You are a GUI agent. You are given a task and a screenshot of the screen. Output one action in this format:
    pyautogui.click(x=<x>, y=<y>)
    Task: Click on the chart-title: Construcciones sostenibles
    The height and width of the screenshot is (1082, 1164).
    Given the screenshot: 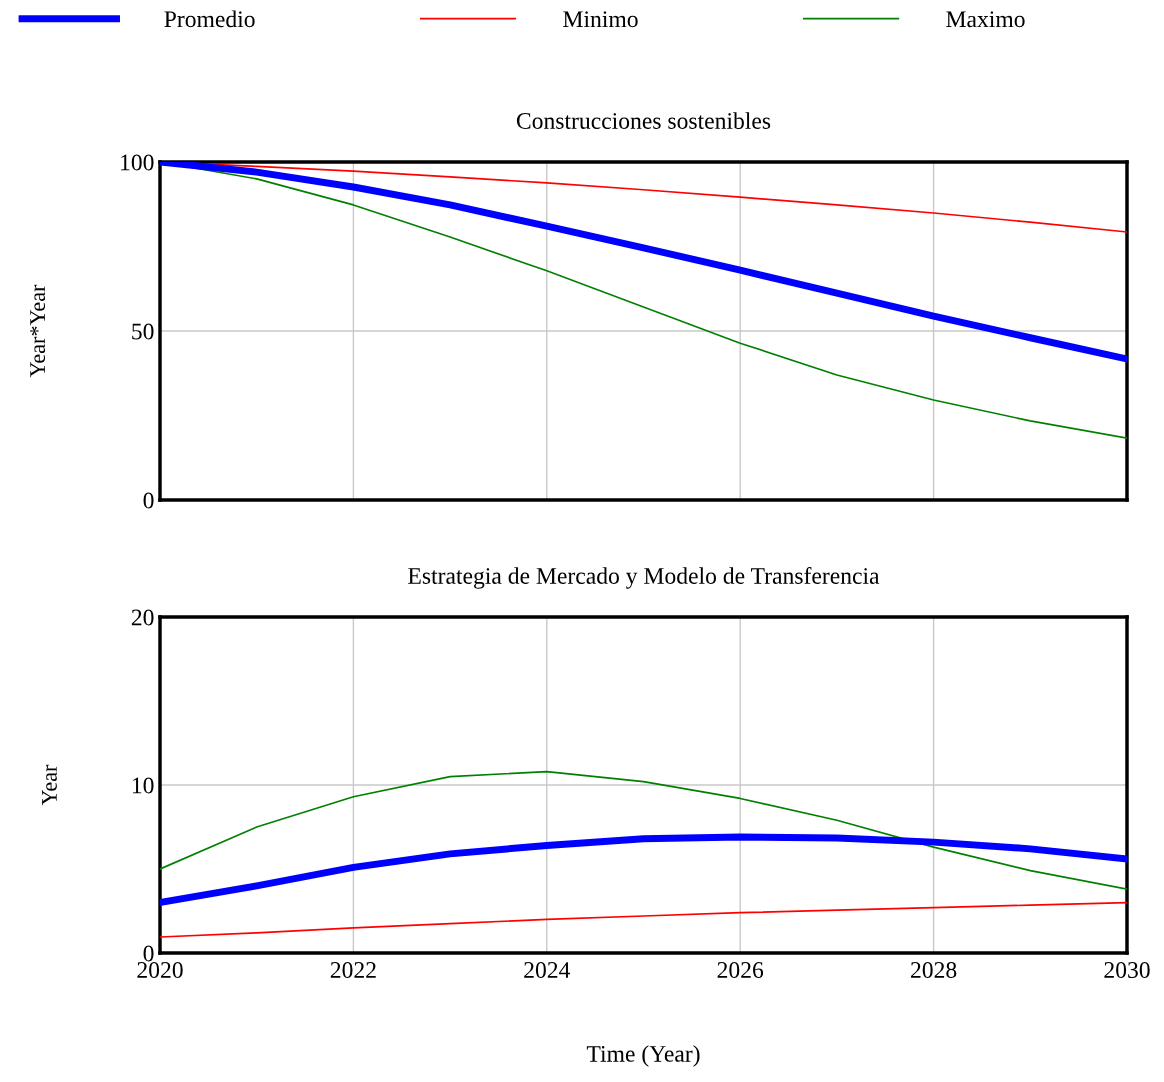 What is the action you would take?
    pyautogui.click(x=643, y=120)
    